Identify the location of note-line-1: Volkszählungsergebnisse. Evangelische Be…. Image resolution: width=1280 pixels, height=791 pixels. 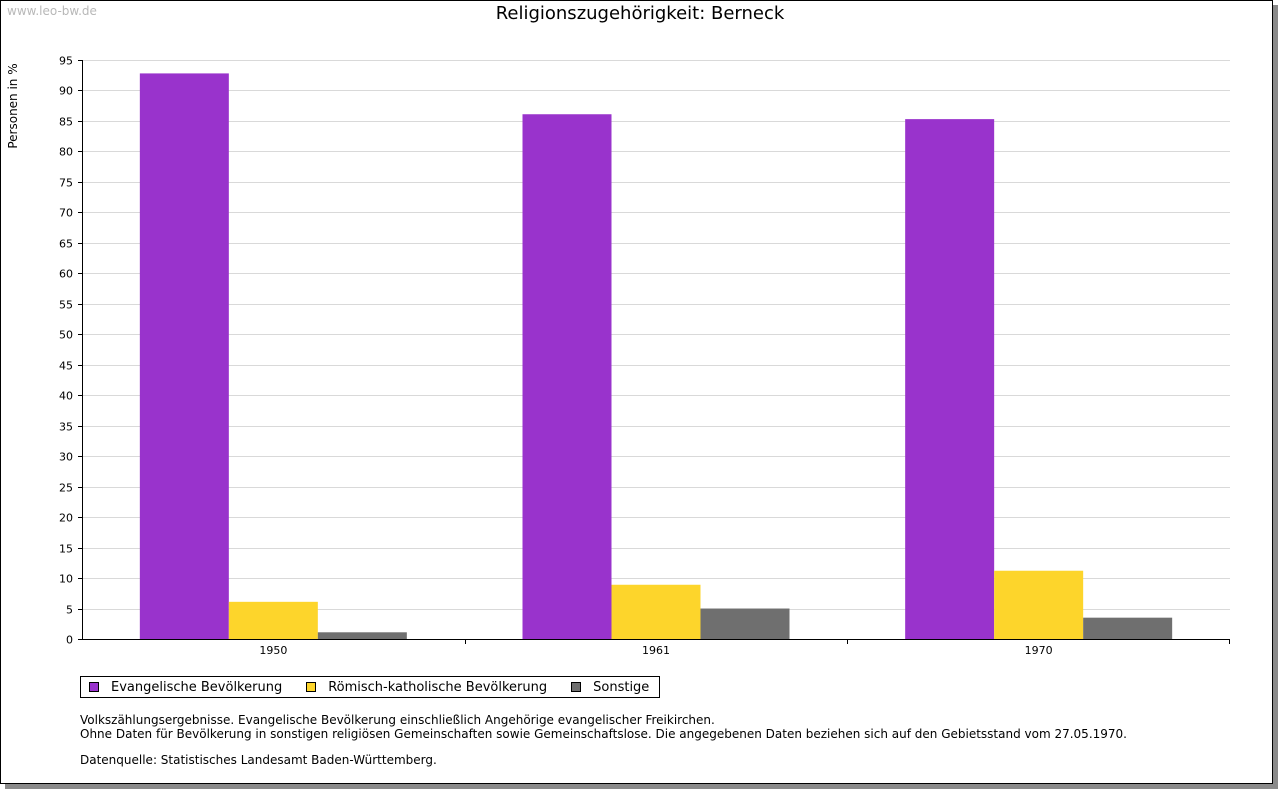
(397, 720).